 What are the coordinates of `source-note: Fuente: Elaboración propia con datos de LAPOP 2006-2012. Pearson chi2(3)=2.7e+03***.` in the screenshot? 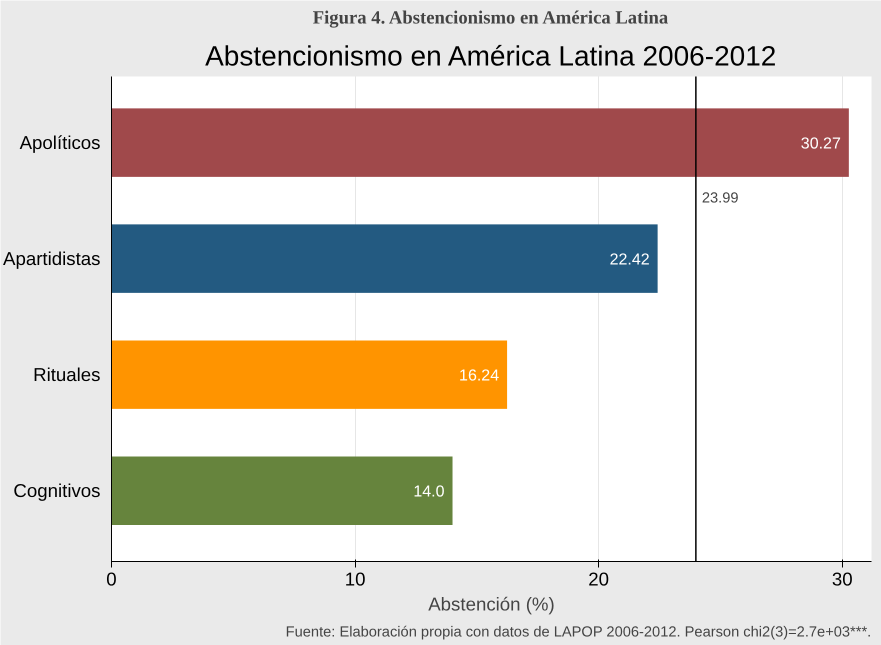 It's located at (579, 632).